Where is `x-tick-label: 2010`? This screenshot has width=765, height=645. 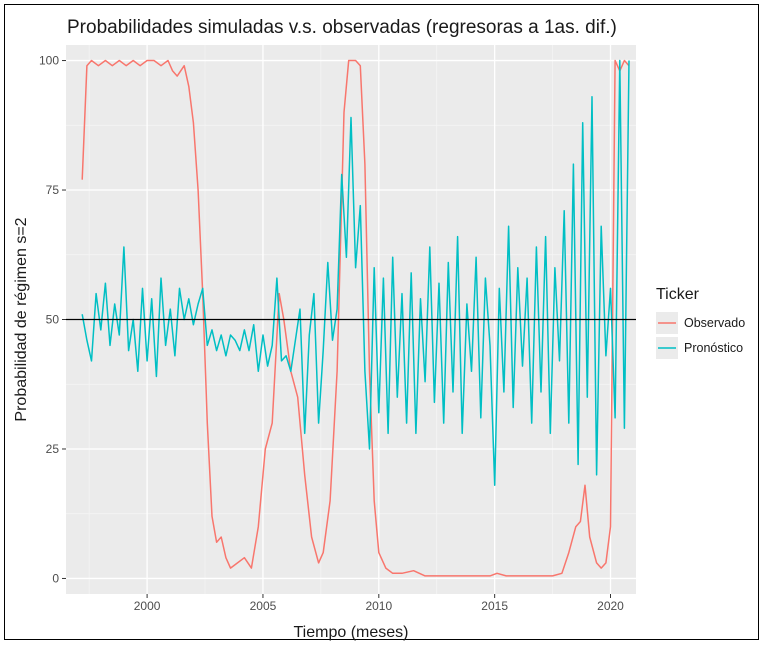
x-tick-label: 2010 is located at coordinates (378, 606).